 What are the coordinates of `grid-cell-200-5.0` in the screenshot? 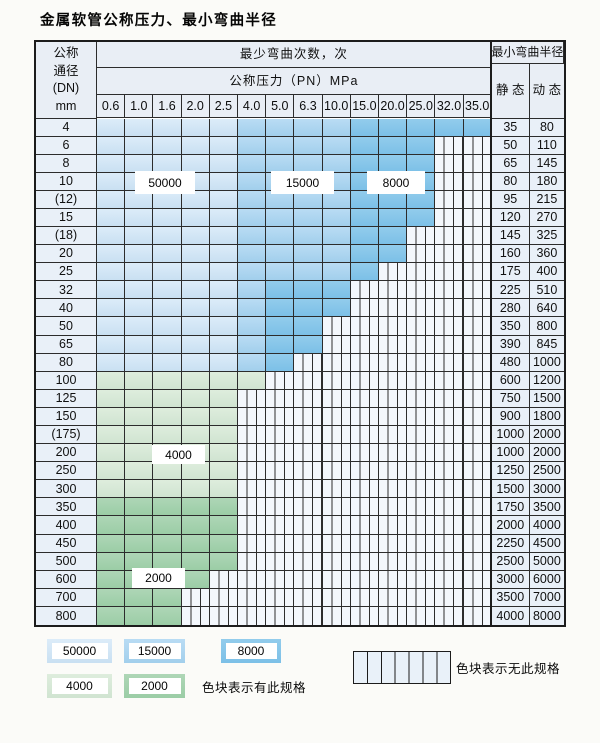 It's located at (280, 453).